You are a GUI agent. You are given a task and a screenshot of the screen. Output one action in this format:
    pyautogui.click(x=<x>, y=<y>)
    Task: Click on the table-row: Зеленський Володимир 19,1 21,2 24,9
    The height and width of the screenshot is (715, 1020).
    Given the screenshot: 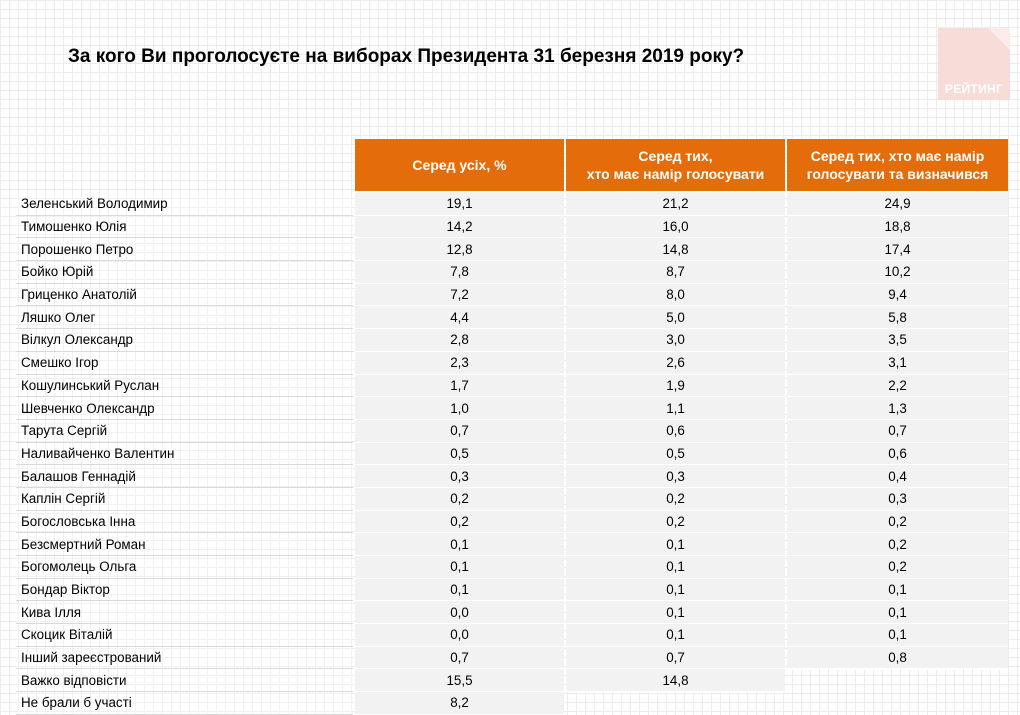 What is the action you would take?
    pyautogui.click(x=512, y=204)
    